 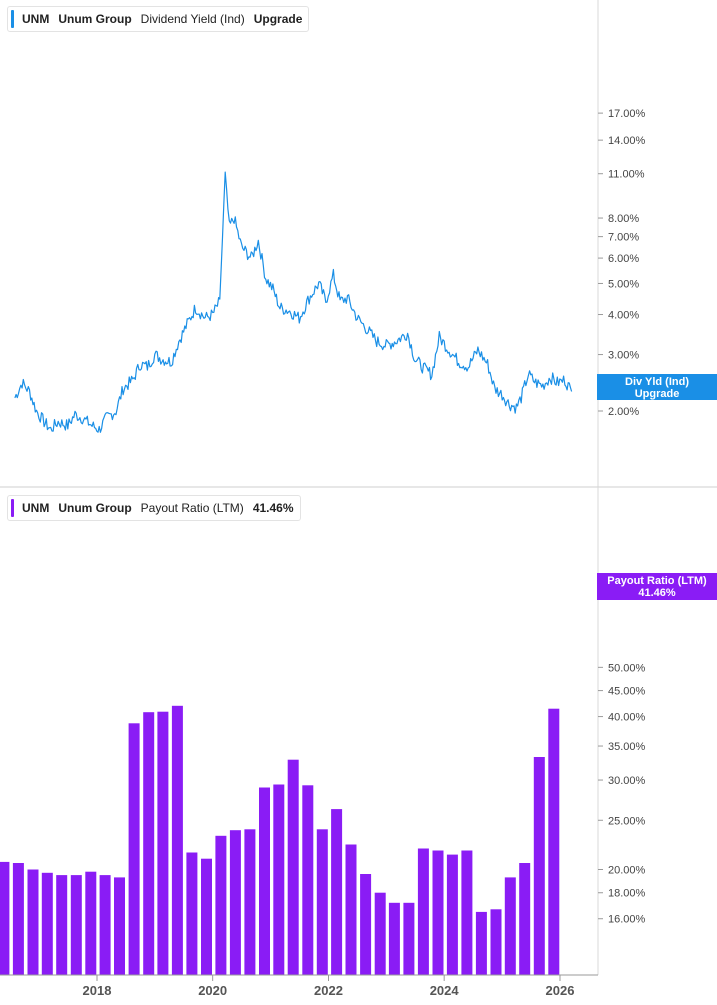 I want to click on legend-metric: Payout Ratio (LTM), so click(x=192, y=508).